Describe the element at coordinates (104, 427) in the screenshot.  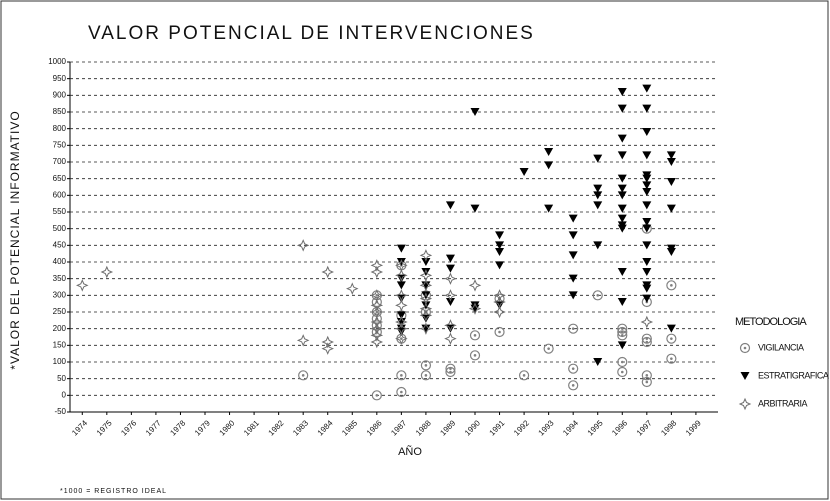
I see `x-tick-label: 1975` at that location.